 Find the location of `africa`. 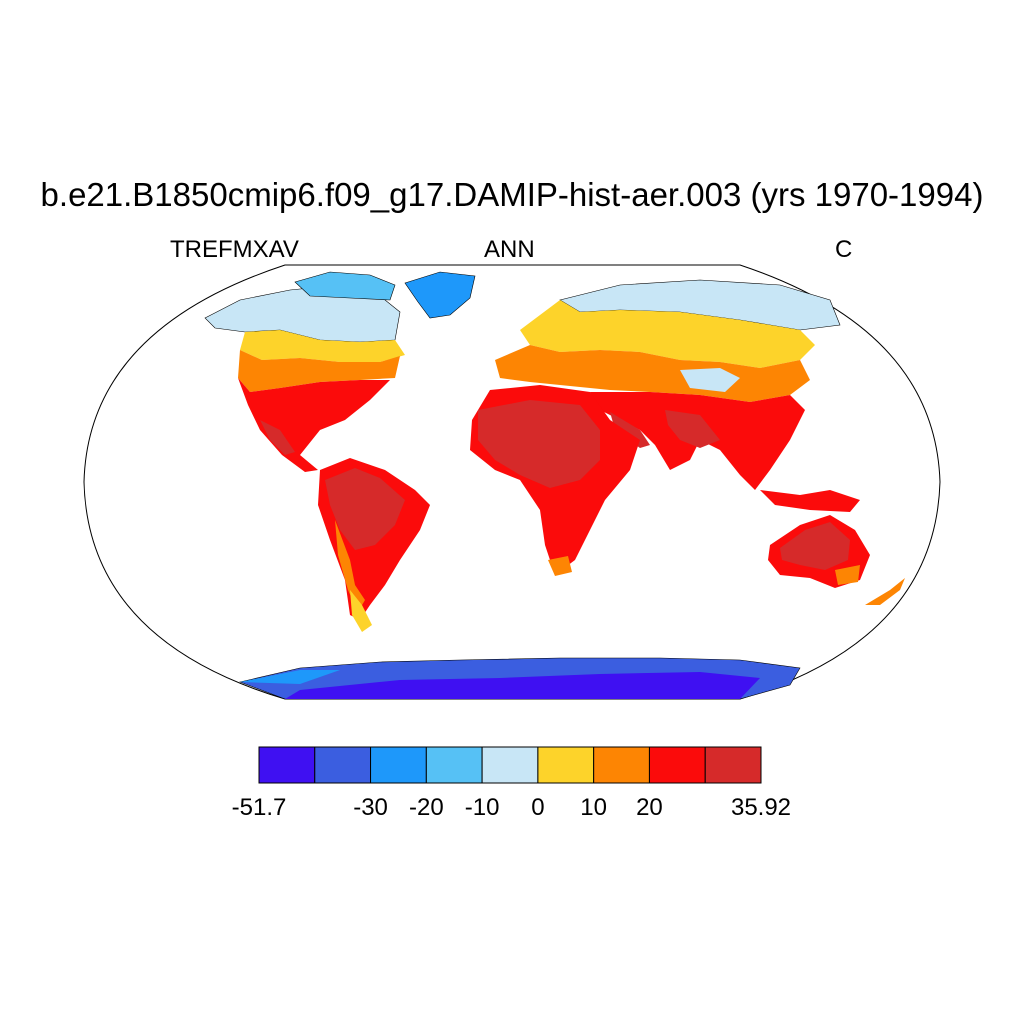

africa is located at coordinates (555, 480).